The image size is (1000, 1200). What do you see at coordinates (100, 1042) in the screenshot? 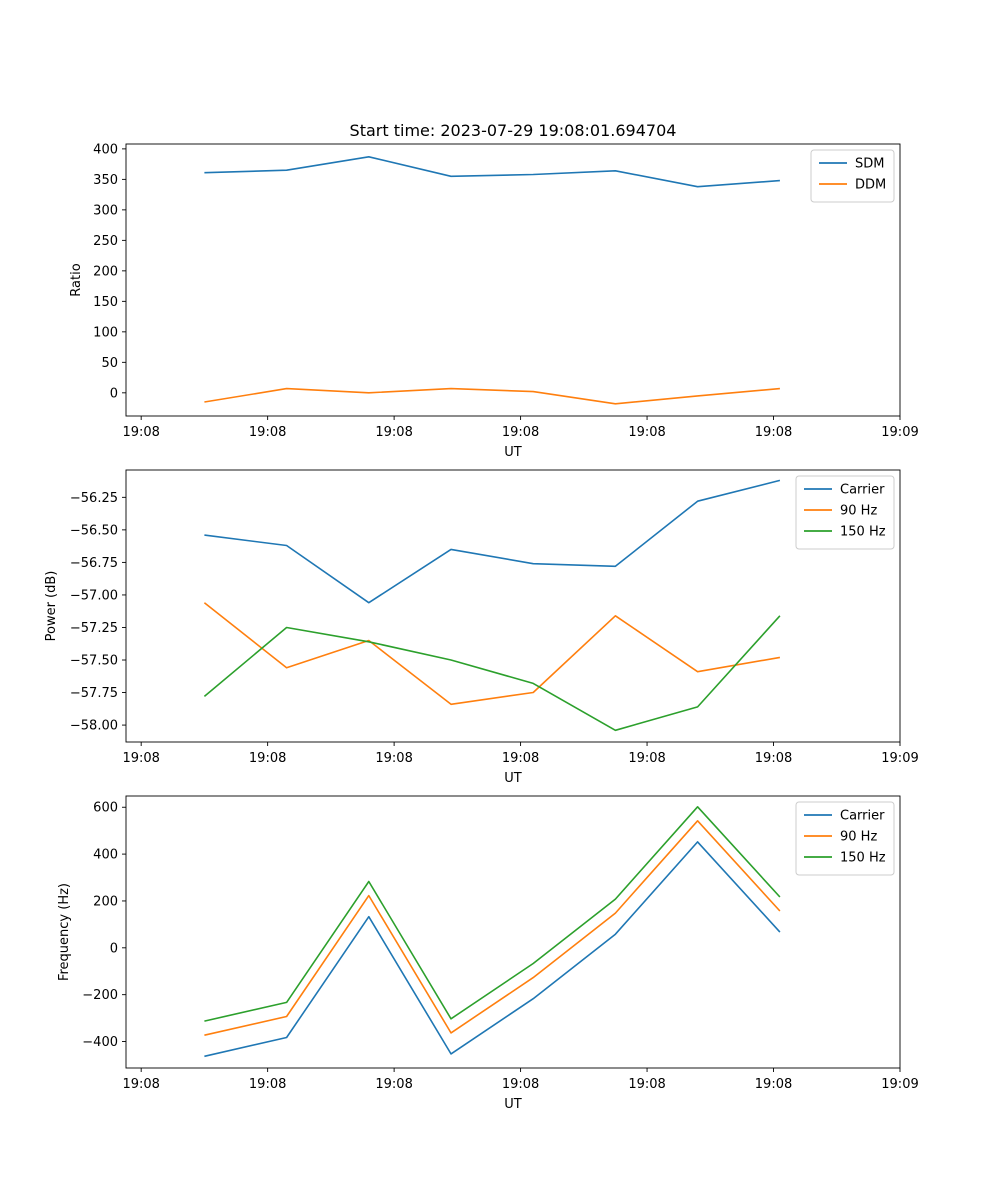
I see `y-tick-label: −400` at bounding box center [100, 1042].